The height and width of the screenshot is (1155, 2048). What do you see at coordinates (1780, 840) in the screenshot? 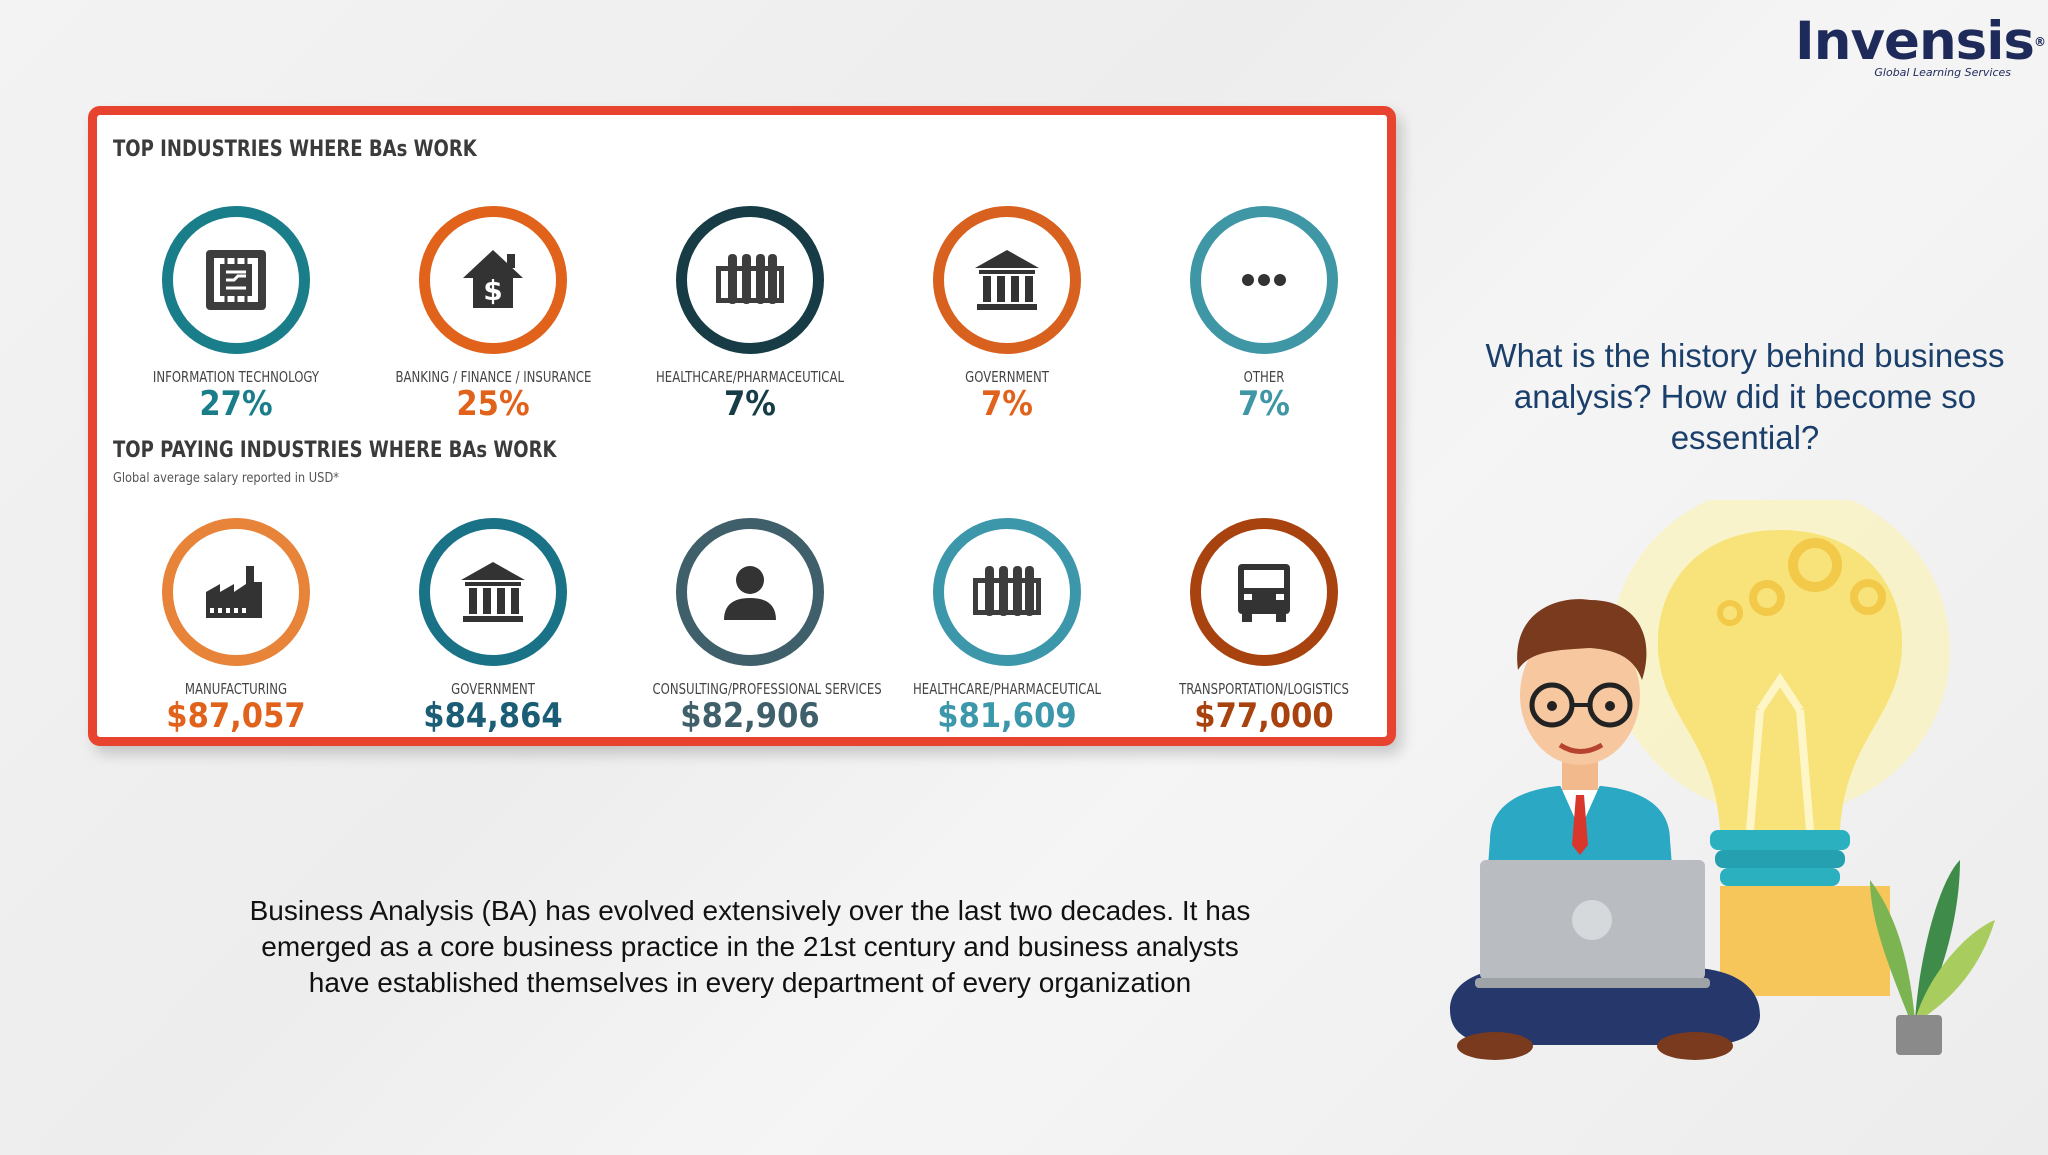
I see `bulb-base` at bounding box center [1780, 840].